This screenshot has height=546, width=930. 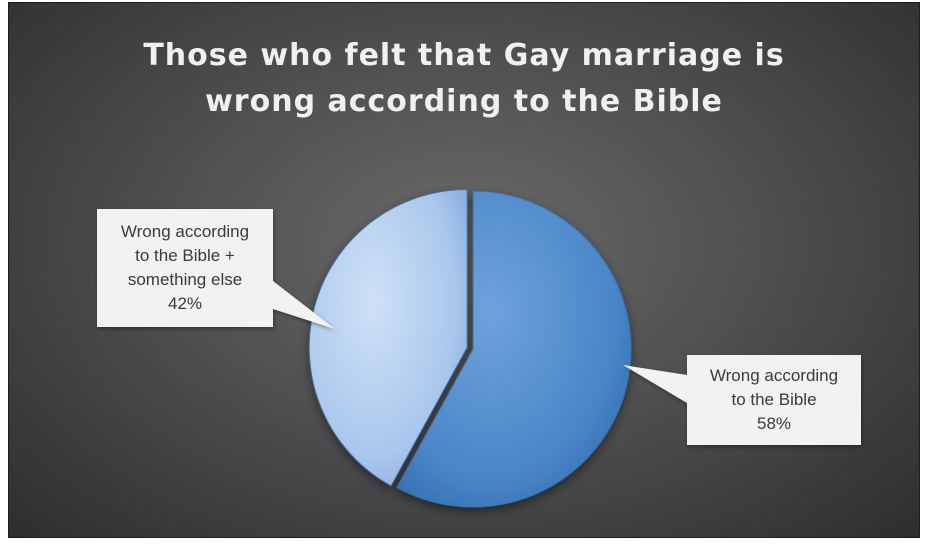 What do you see at coordinates (774, 375) in the screenshot?
I see `data-label-category-1-line-1: Wrong according` at bounding box center [774, 375].